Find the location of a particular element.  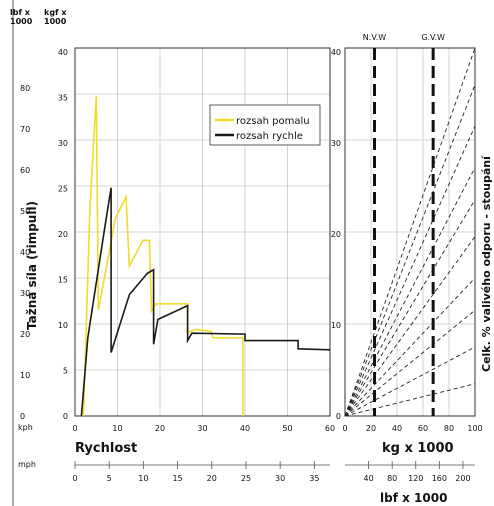

kg-tick-label: 100 is located at coordinates (474, 428).